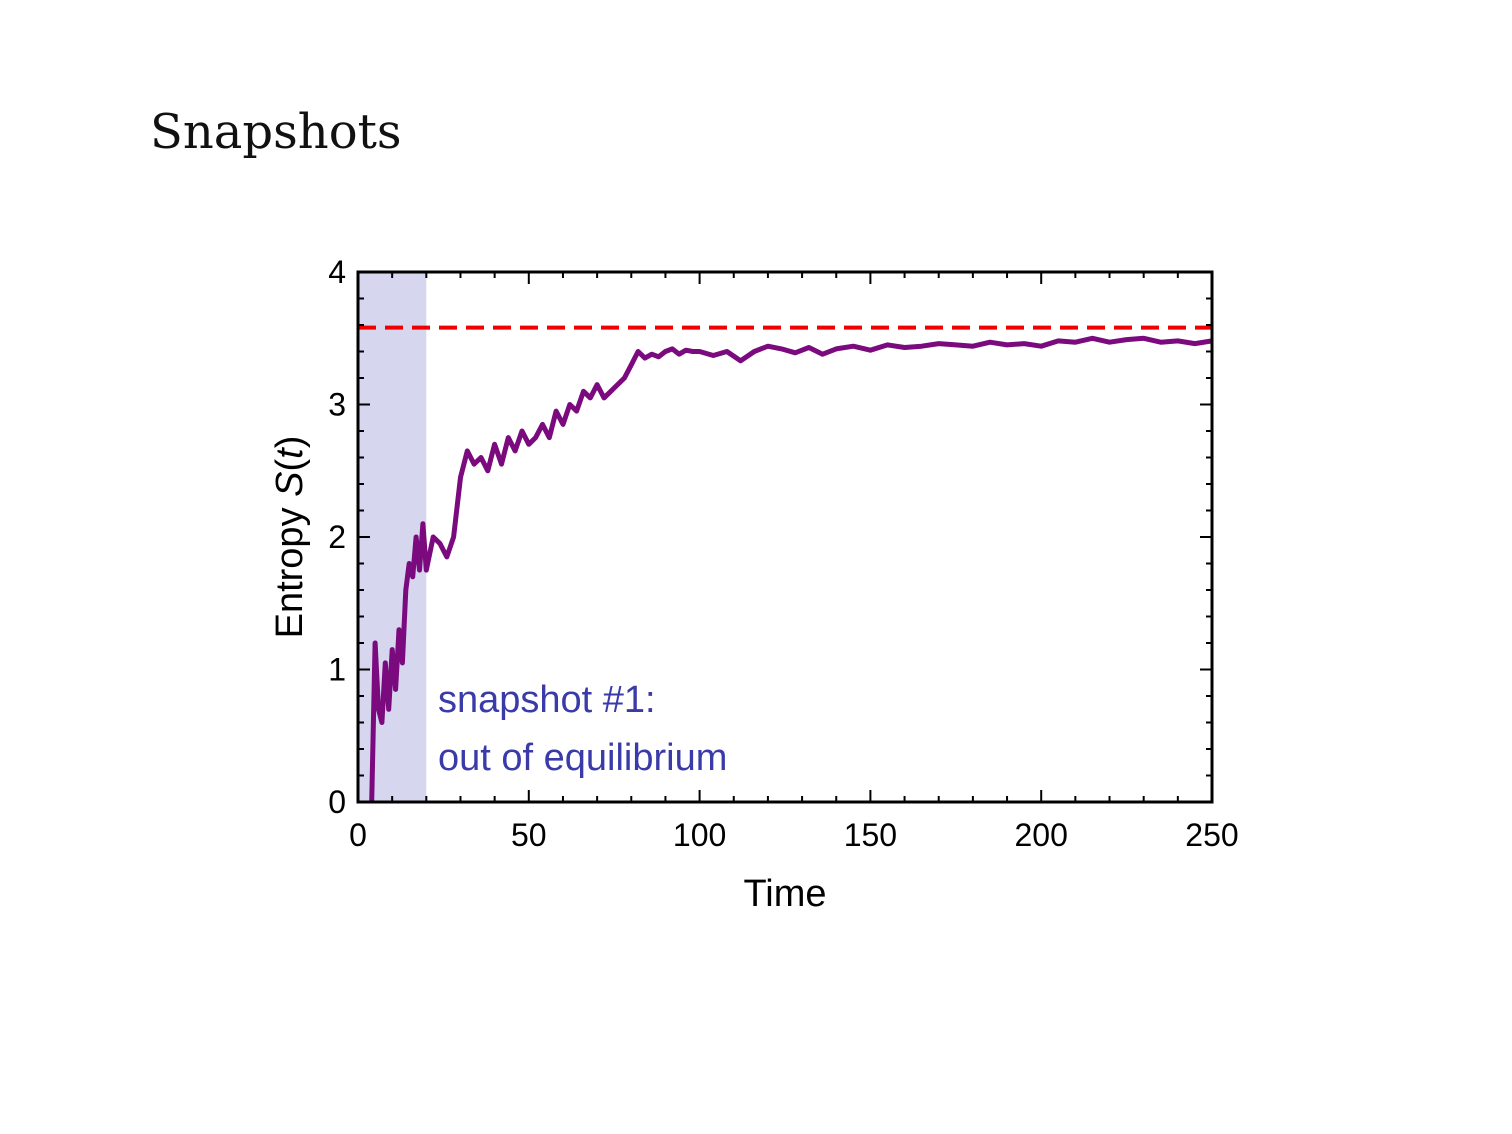 This screenshot has height=1134, width=1512. Describe the element at coordinates (1211, 835) in the screenshot. I see `x-tick-label: 250` at that location.